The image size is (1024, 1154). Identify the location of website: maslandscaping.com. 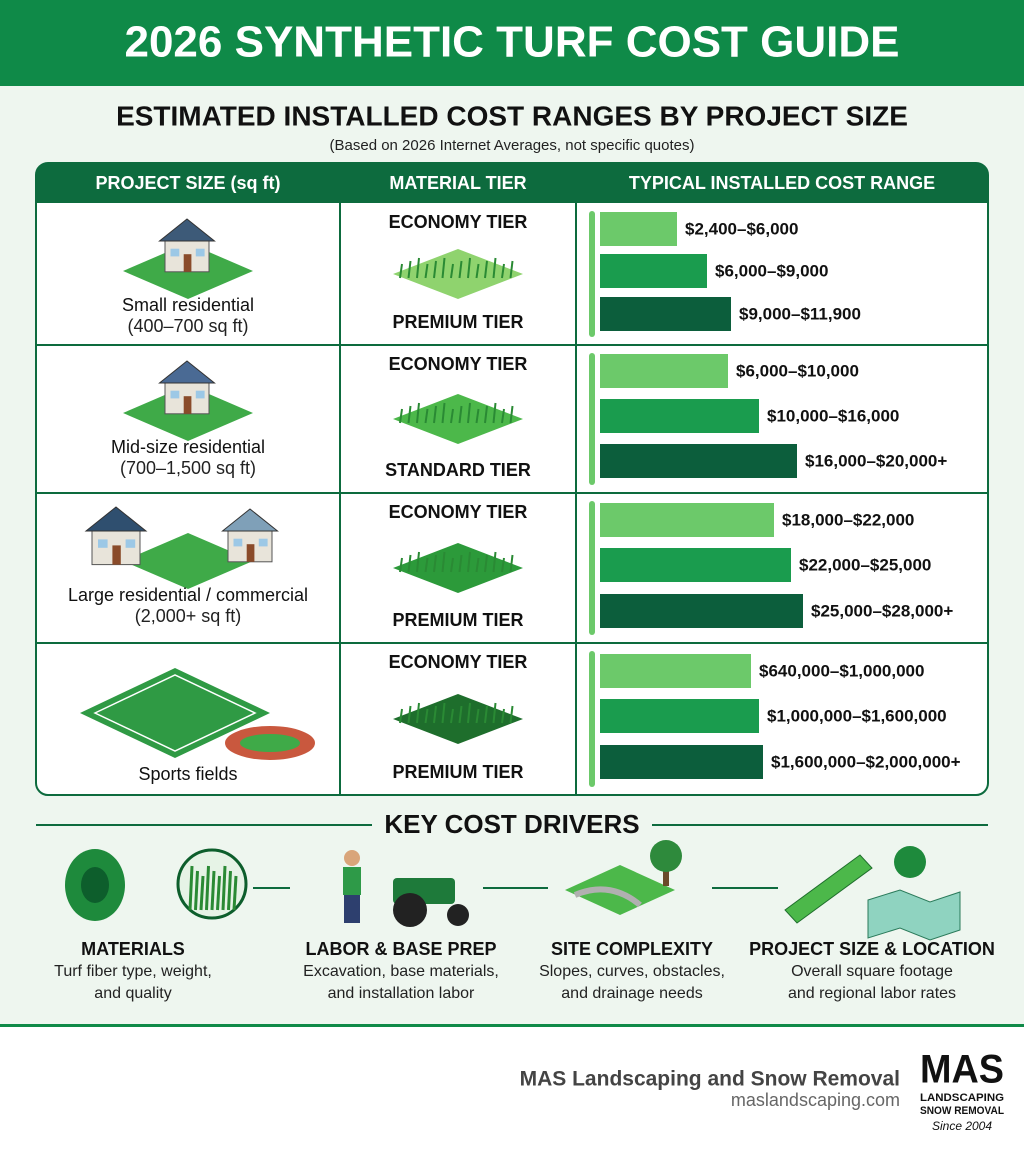
(815, 1100).